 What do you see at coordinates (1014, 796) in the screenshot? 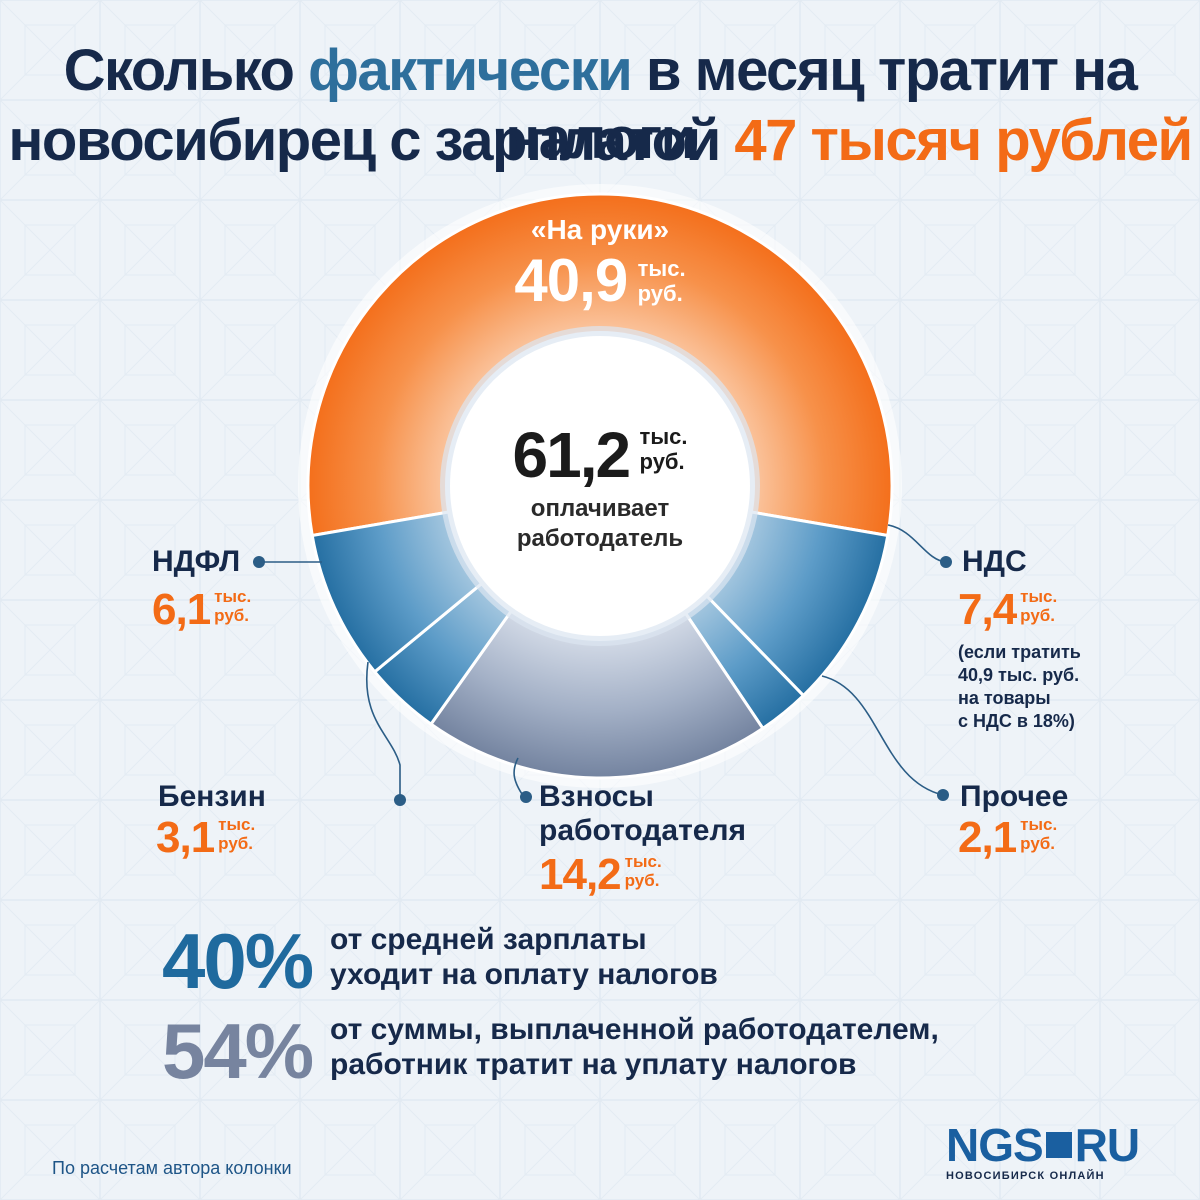
I see `label-prochee-name: Прочее` at bounding box center [1014, 796].